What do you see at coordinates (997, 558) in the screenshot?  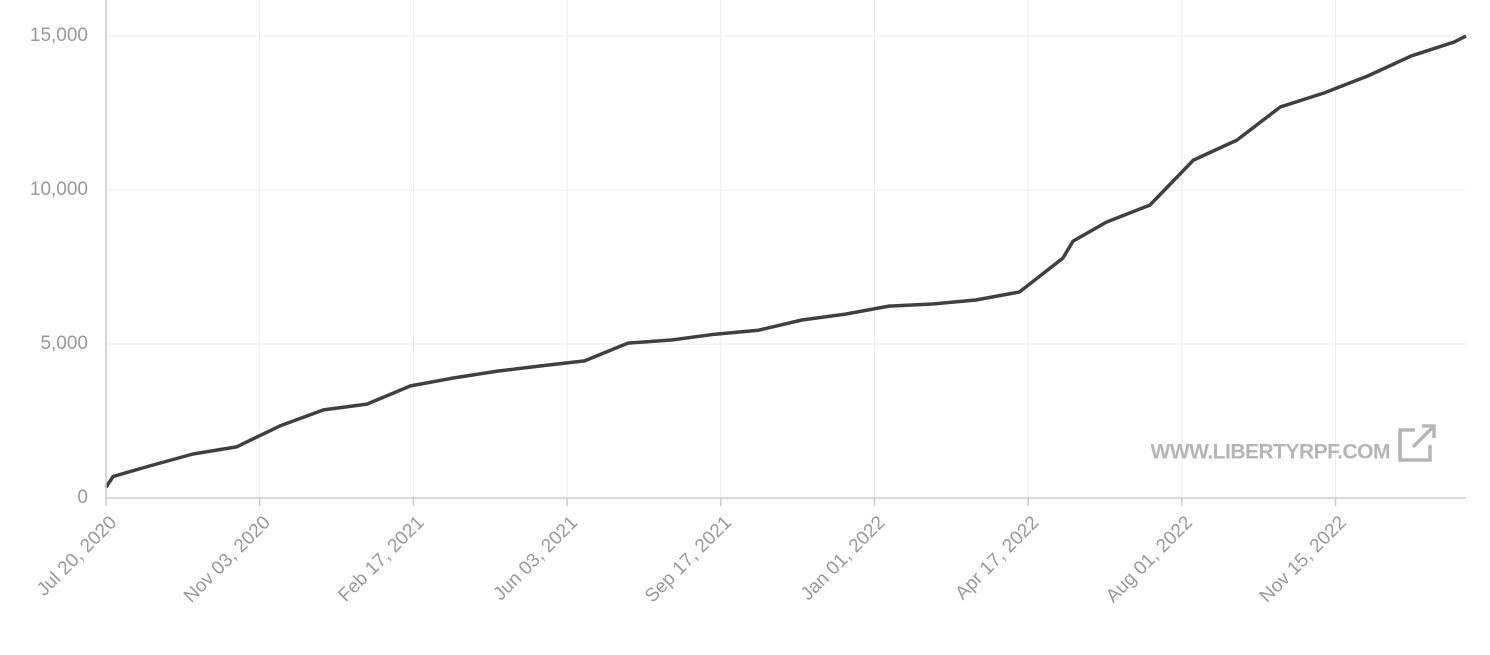 I see `x-tick-label: Apr 17, 2022` at bounding box center [997, 558].